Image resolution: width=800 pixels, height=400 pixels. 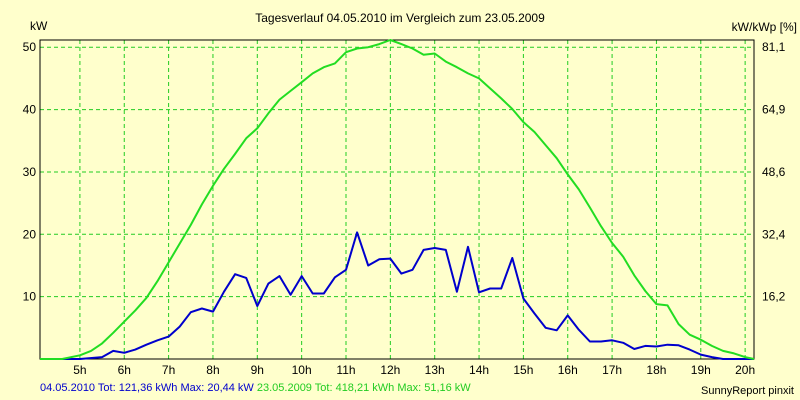 What do you see at coordinates (30, 234) in the screenshot?
I see `y-tick-label-left: 20` at bounding box center [30, 234].